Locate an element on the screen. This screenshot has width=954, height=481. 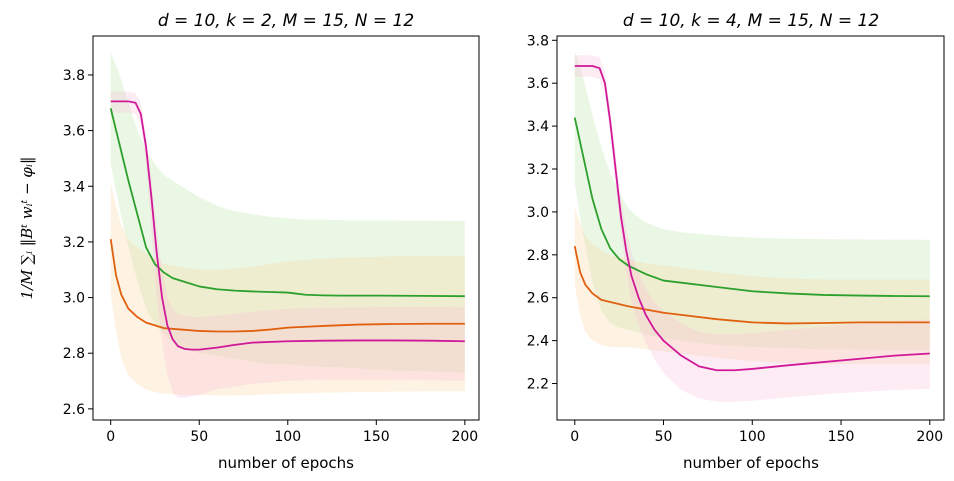
chart-1-title: d = 10, k = 2, M = 15, N = 12 is located at coordinates (286, 21).